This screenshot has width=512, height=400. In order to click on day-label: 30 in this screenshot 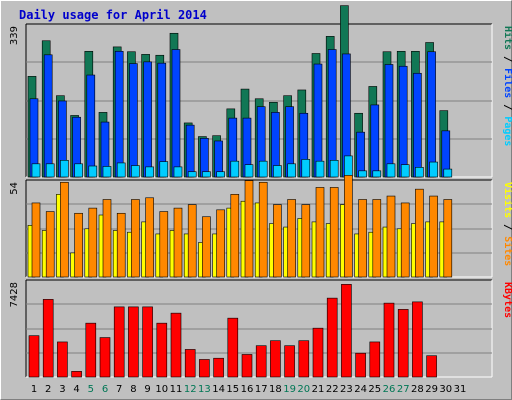, I will do `click(445, 389)`.